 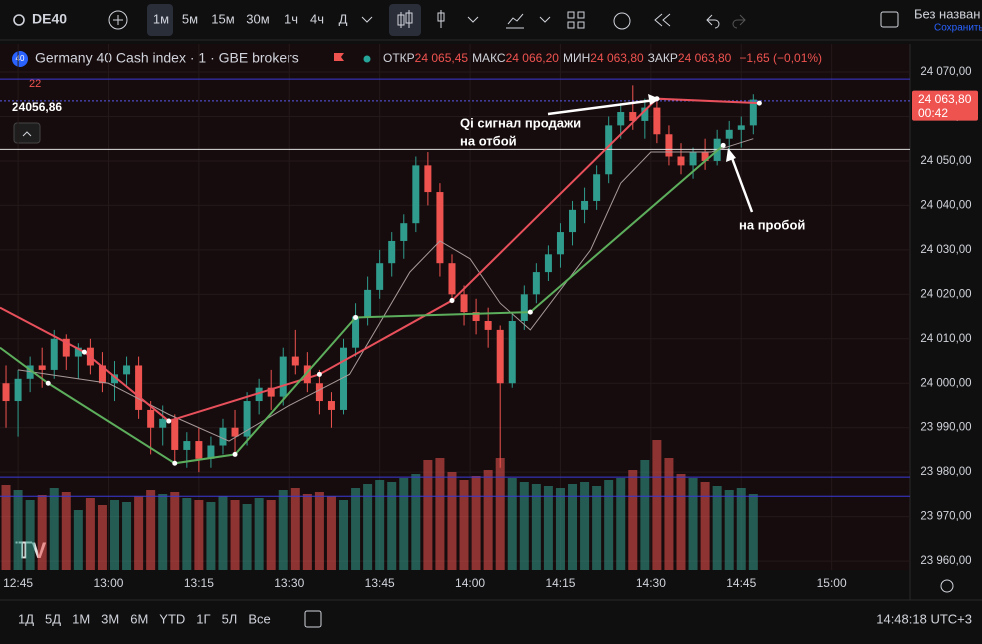 What do you see at coordinates (742, 185) in the screenshot?
I see `annotation-arrow` at bounding box center [742, 185].